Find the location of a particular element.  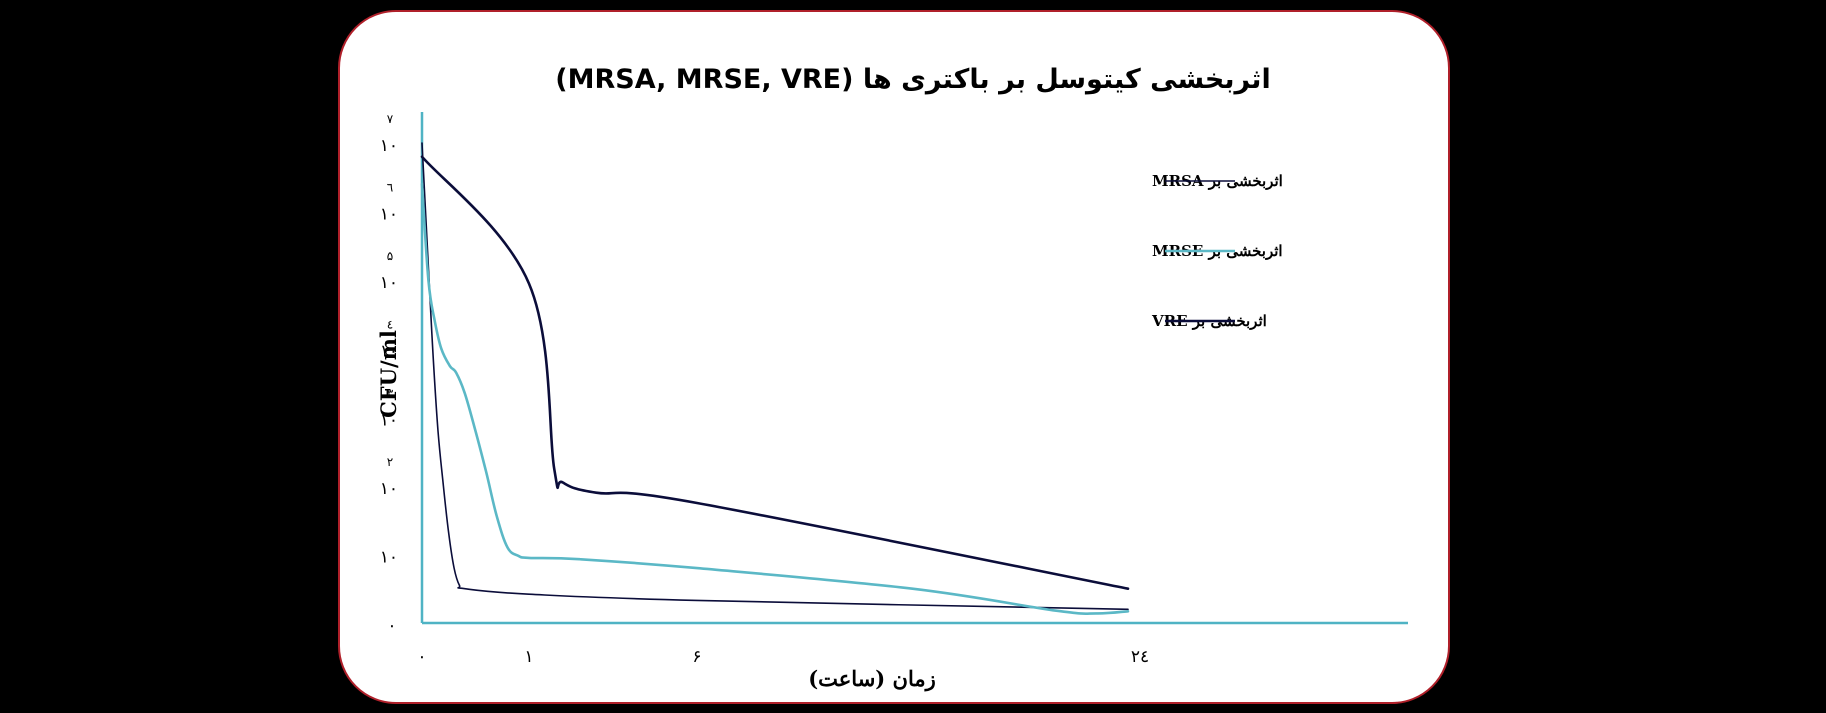

y-tick-exponent: ٦ is located at coordinates (390, 188).